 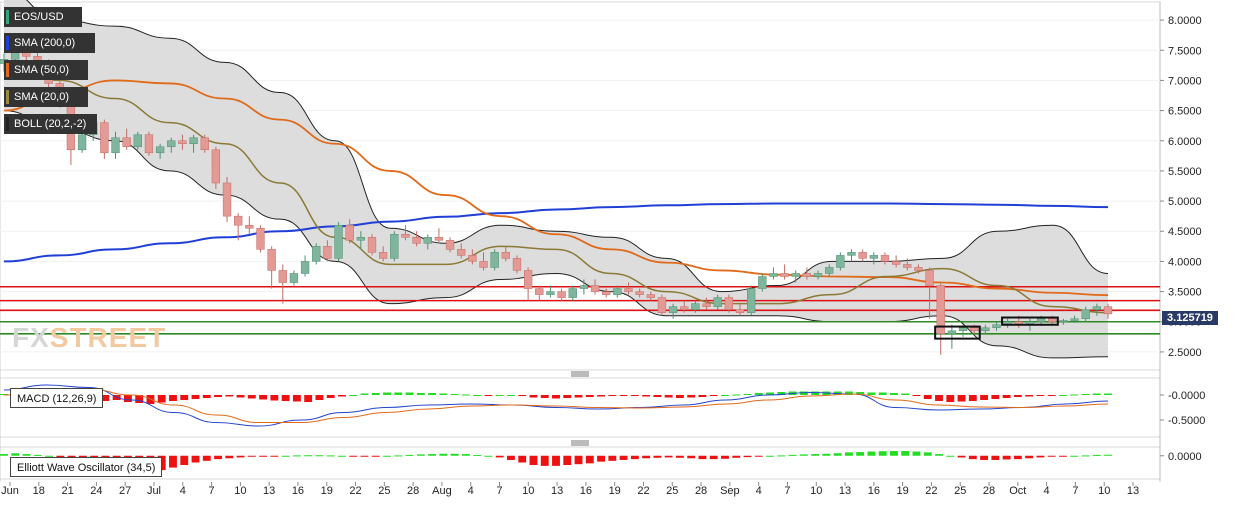 What do you see at coordinates (1185, 262) in the screenshot?
I see `price-tick-label: 4.0000` at bounding box center [1185, 262].